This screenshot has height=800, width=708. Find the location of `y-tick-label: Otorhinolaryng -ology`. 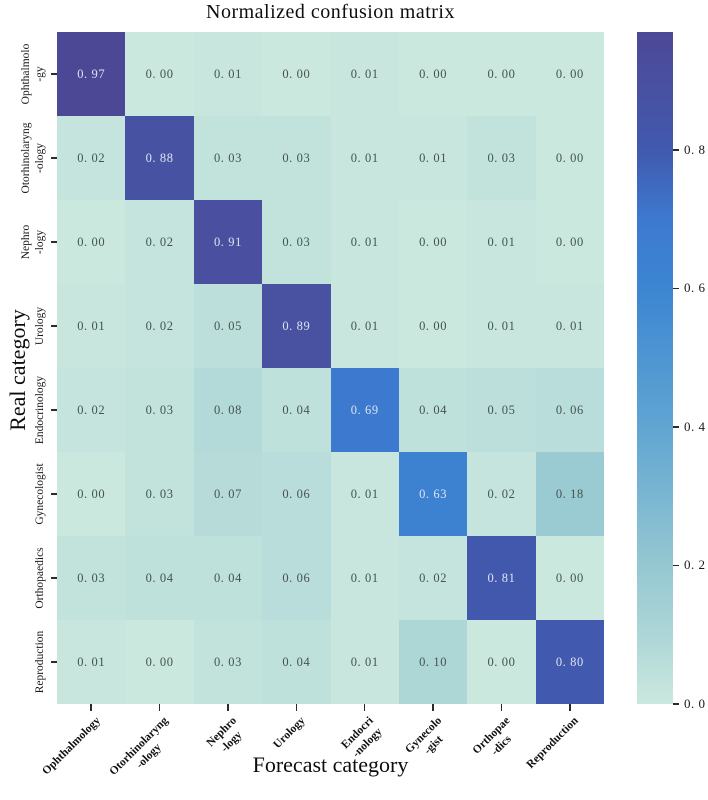

y-tick-label: Otorhinolaryng -ology is located at coordinates (33, 158).